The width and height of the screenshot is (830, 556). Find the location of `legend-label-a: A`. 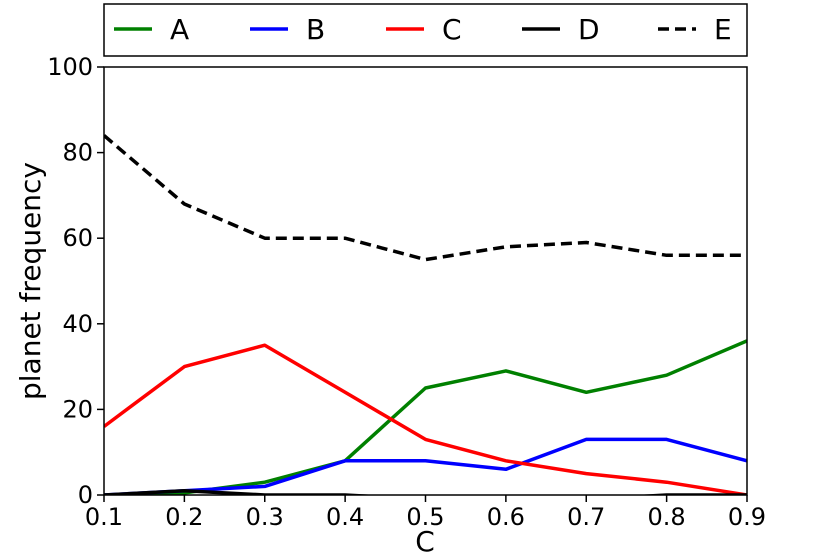

legend-label-a: A is located at coordinates (179, 29).